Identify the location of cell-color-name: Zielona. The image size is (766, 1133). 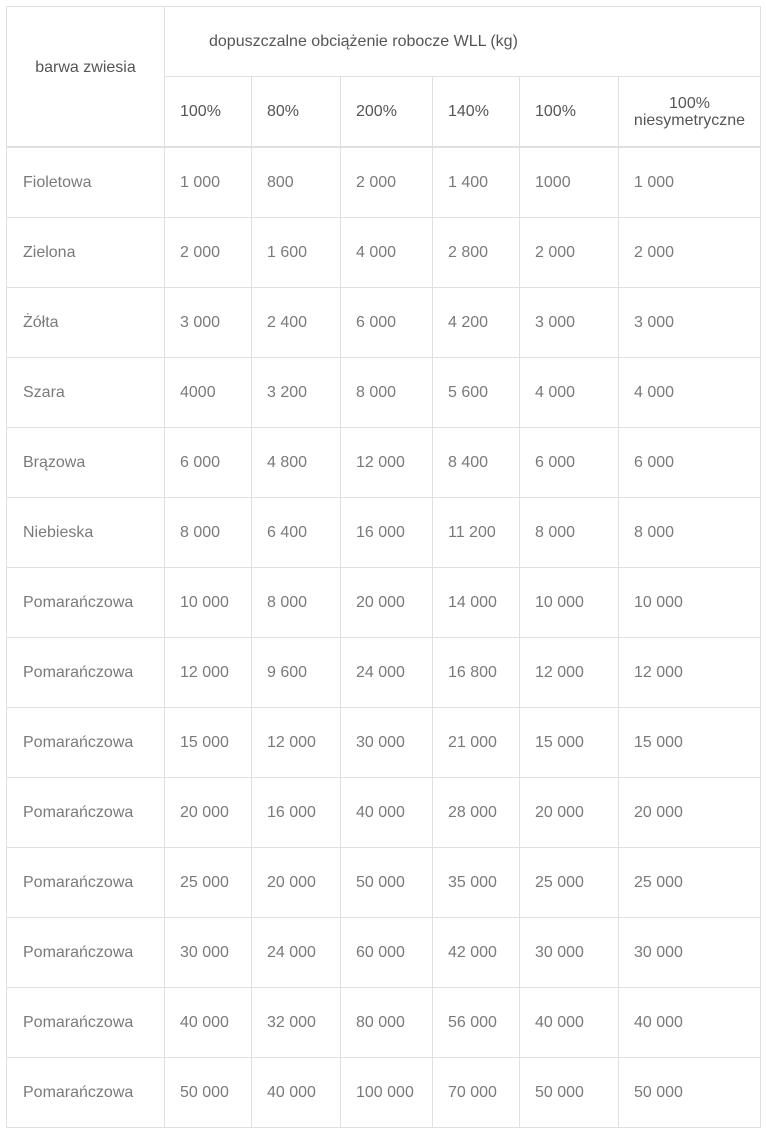
(85, 252).